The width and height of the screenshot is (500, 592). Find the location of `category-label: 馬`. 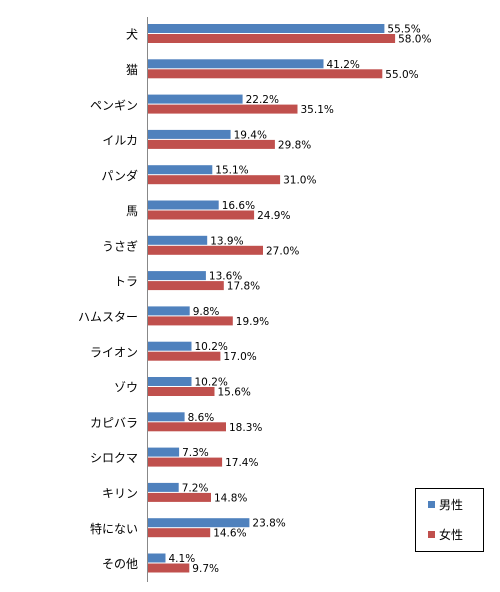

category-label: 馬 is located at coordinates (132, 211).